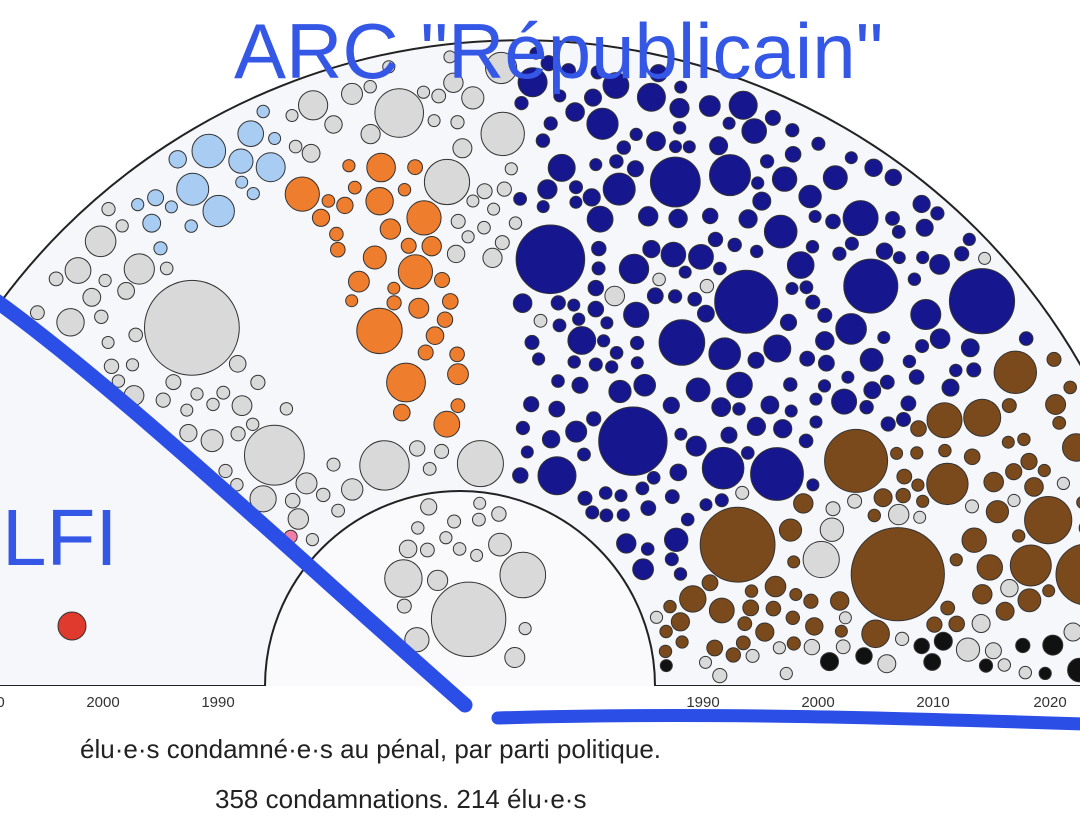  What do you see at coordinates (60, 537) in the screenshot?
I see `side-annotation: LFI` at bounding box center [60, 537].